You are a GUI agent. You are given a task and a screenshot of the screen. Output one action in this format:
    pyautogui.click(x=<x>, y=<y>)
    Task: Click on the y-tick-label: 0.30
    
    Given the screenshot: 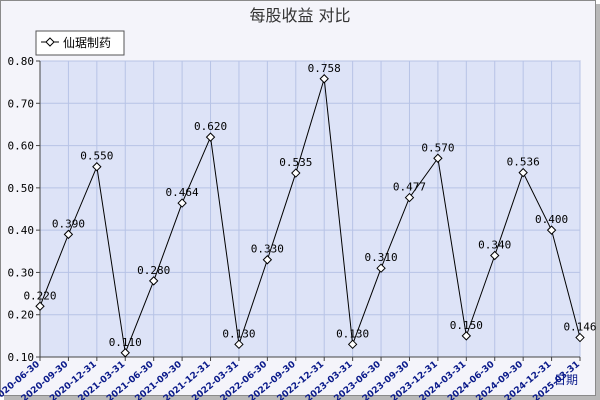 What is the action you would take?
    pyautogui.click(x=21, y=272)
    